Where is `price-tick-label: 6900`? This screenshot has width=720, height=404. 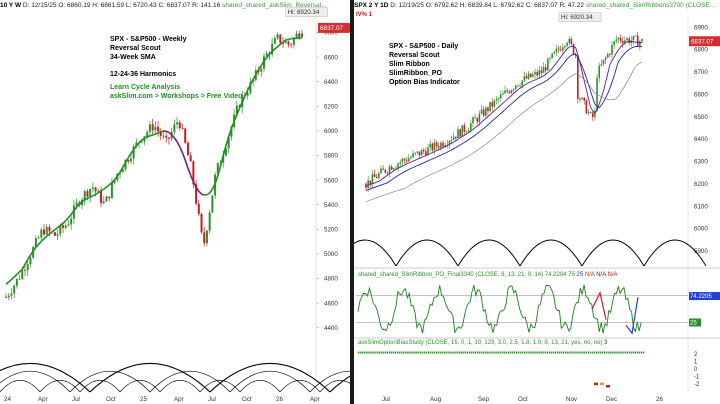
price-tick-label: 6900 is located at coordinates (701, 27).